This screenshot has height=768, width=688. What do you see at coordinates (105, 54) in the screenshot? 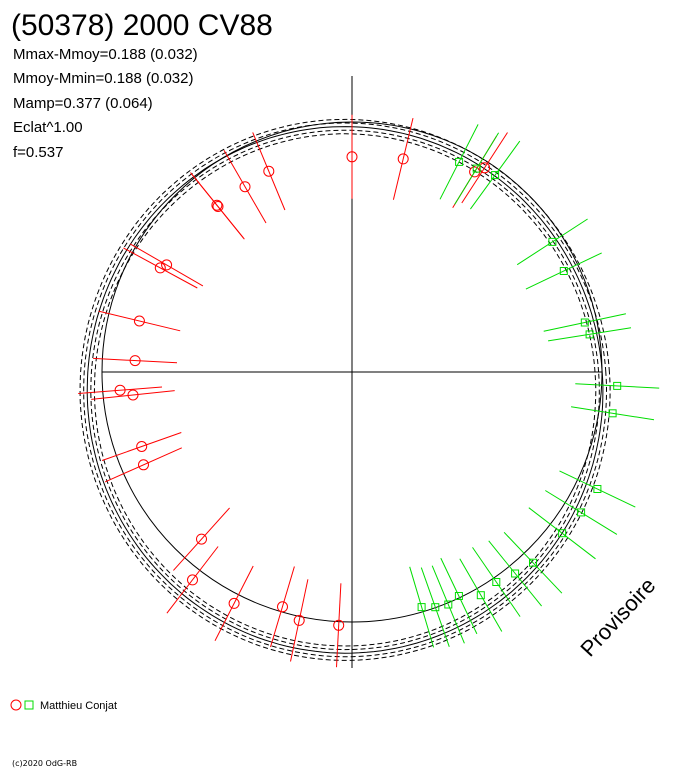
I see `stat-mmax-mmoy: Mmax-Mmoy=0.188 (0.032)` at bounding box center [105, 54].